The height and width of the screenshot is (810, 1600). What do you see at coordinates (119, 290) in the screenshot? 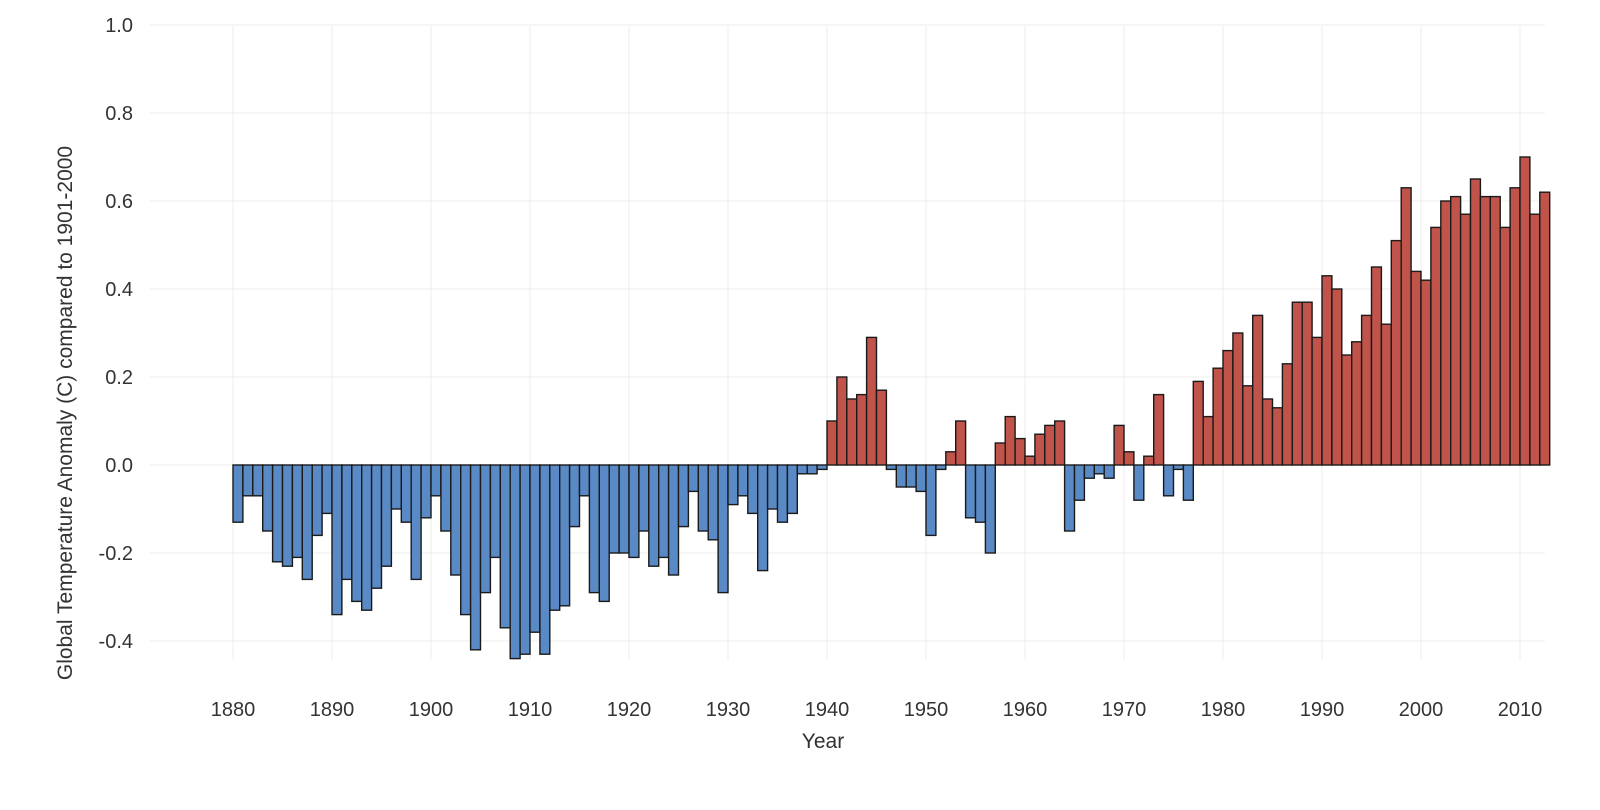
I see `y-tick-label: 0.4` at bounding box center [119, 290].